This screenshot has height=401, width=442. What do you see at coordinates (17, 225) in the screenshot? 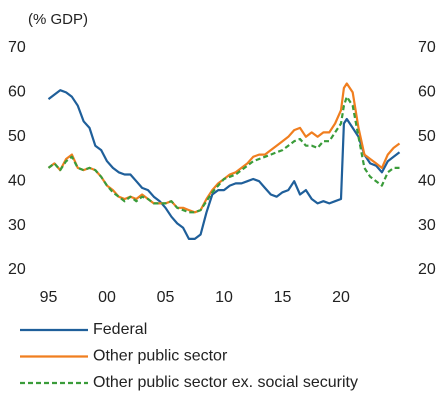
I see `y-tick-label: 30` at bounding box center [17, 225].